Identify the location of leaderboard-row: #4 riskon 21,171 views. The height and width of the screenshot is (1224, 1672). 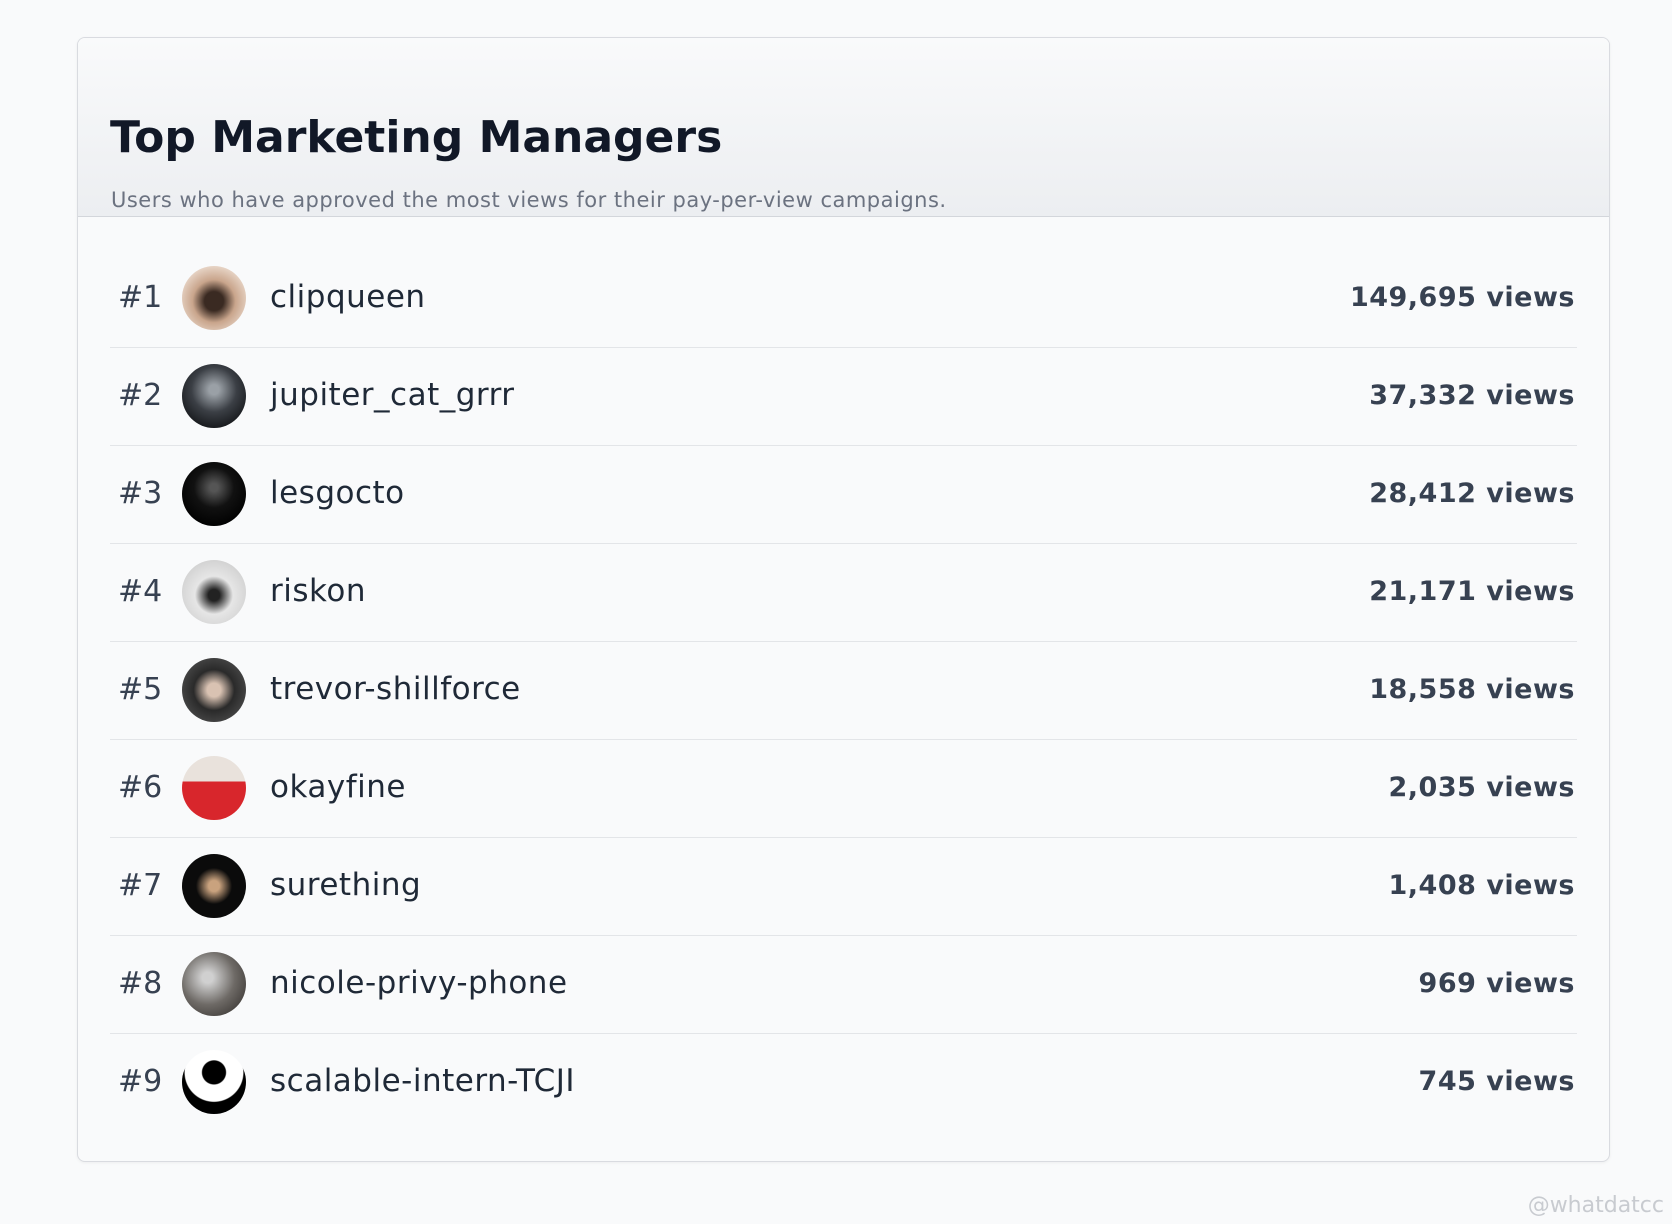
(843, 593).